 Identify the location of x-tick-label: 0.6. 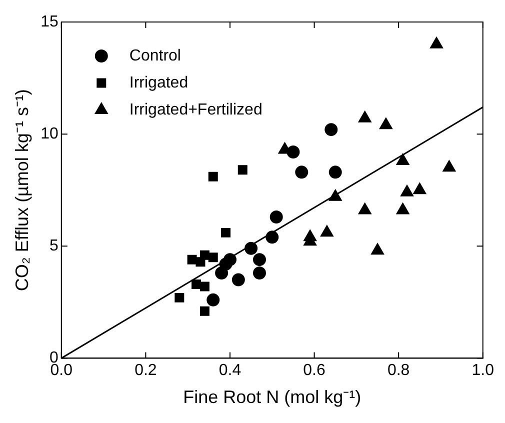
(314, 371).